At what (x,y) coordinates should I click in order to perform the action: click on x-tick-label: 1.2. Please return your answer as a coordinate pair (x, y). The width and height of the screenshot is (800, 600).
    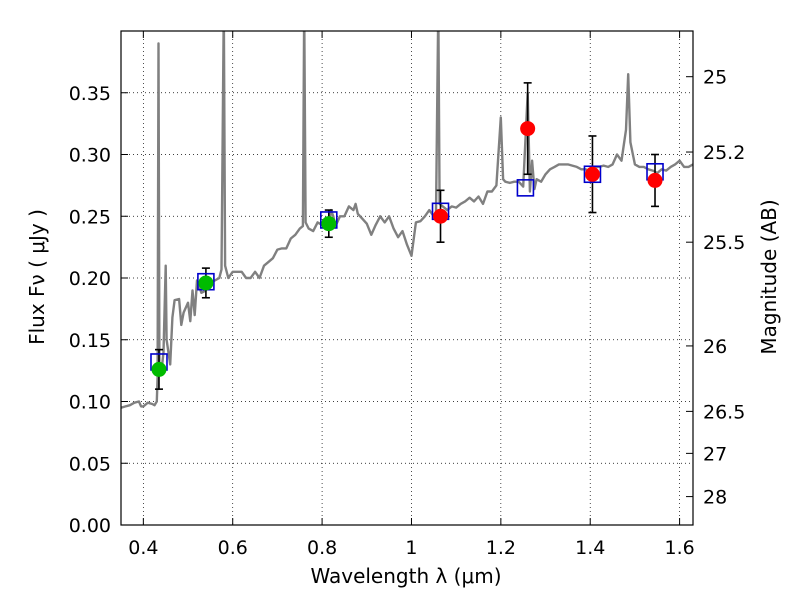
    Looking at the image, I should click on (501, 548).